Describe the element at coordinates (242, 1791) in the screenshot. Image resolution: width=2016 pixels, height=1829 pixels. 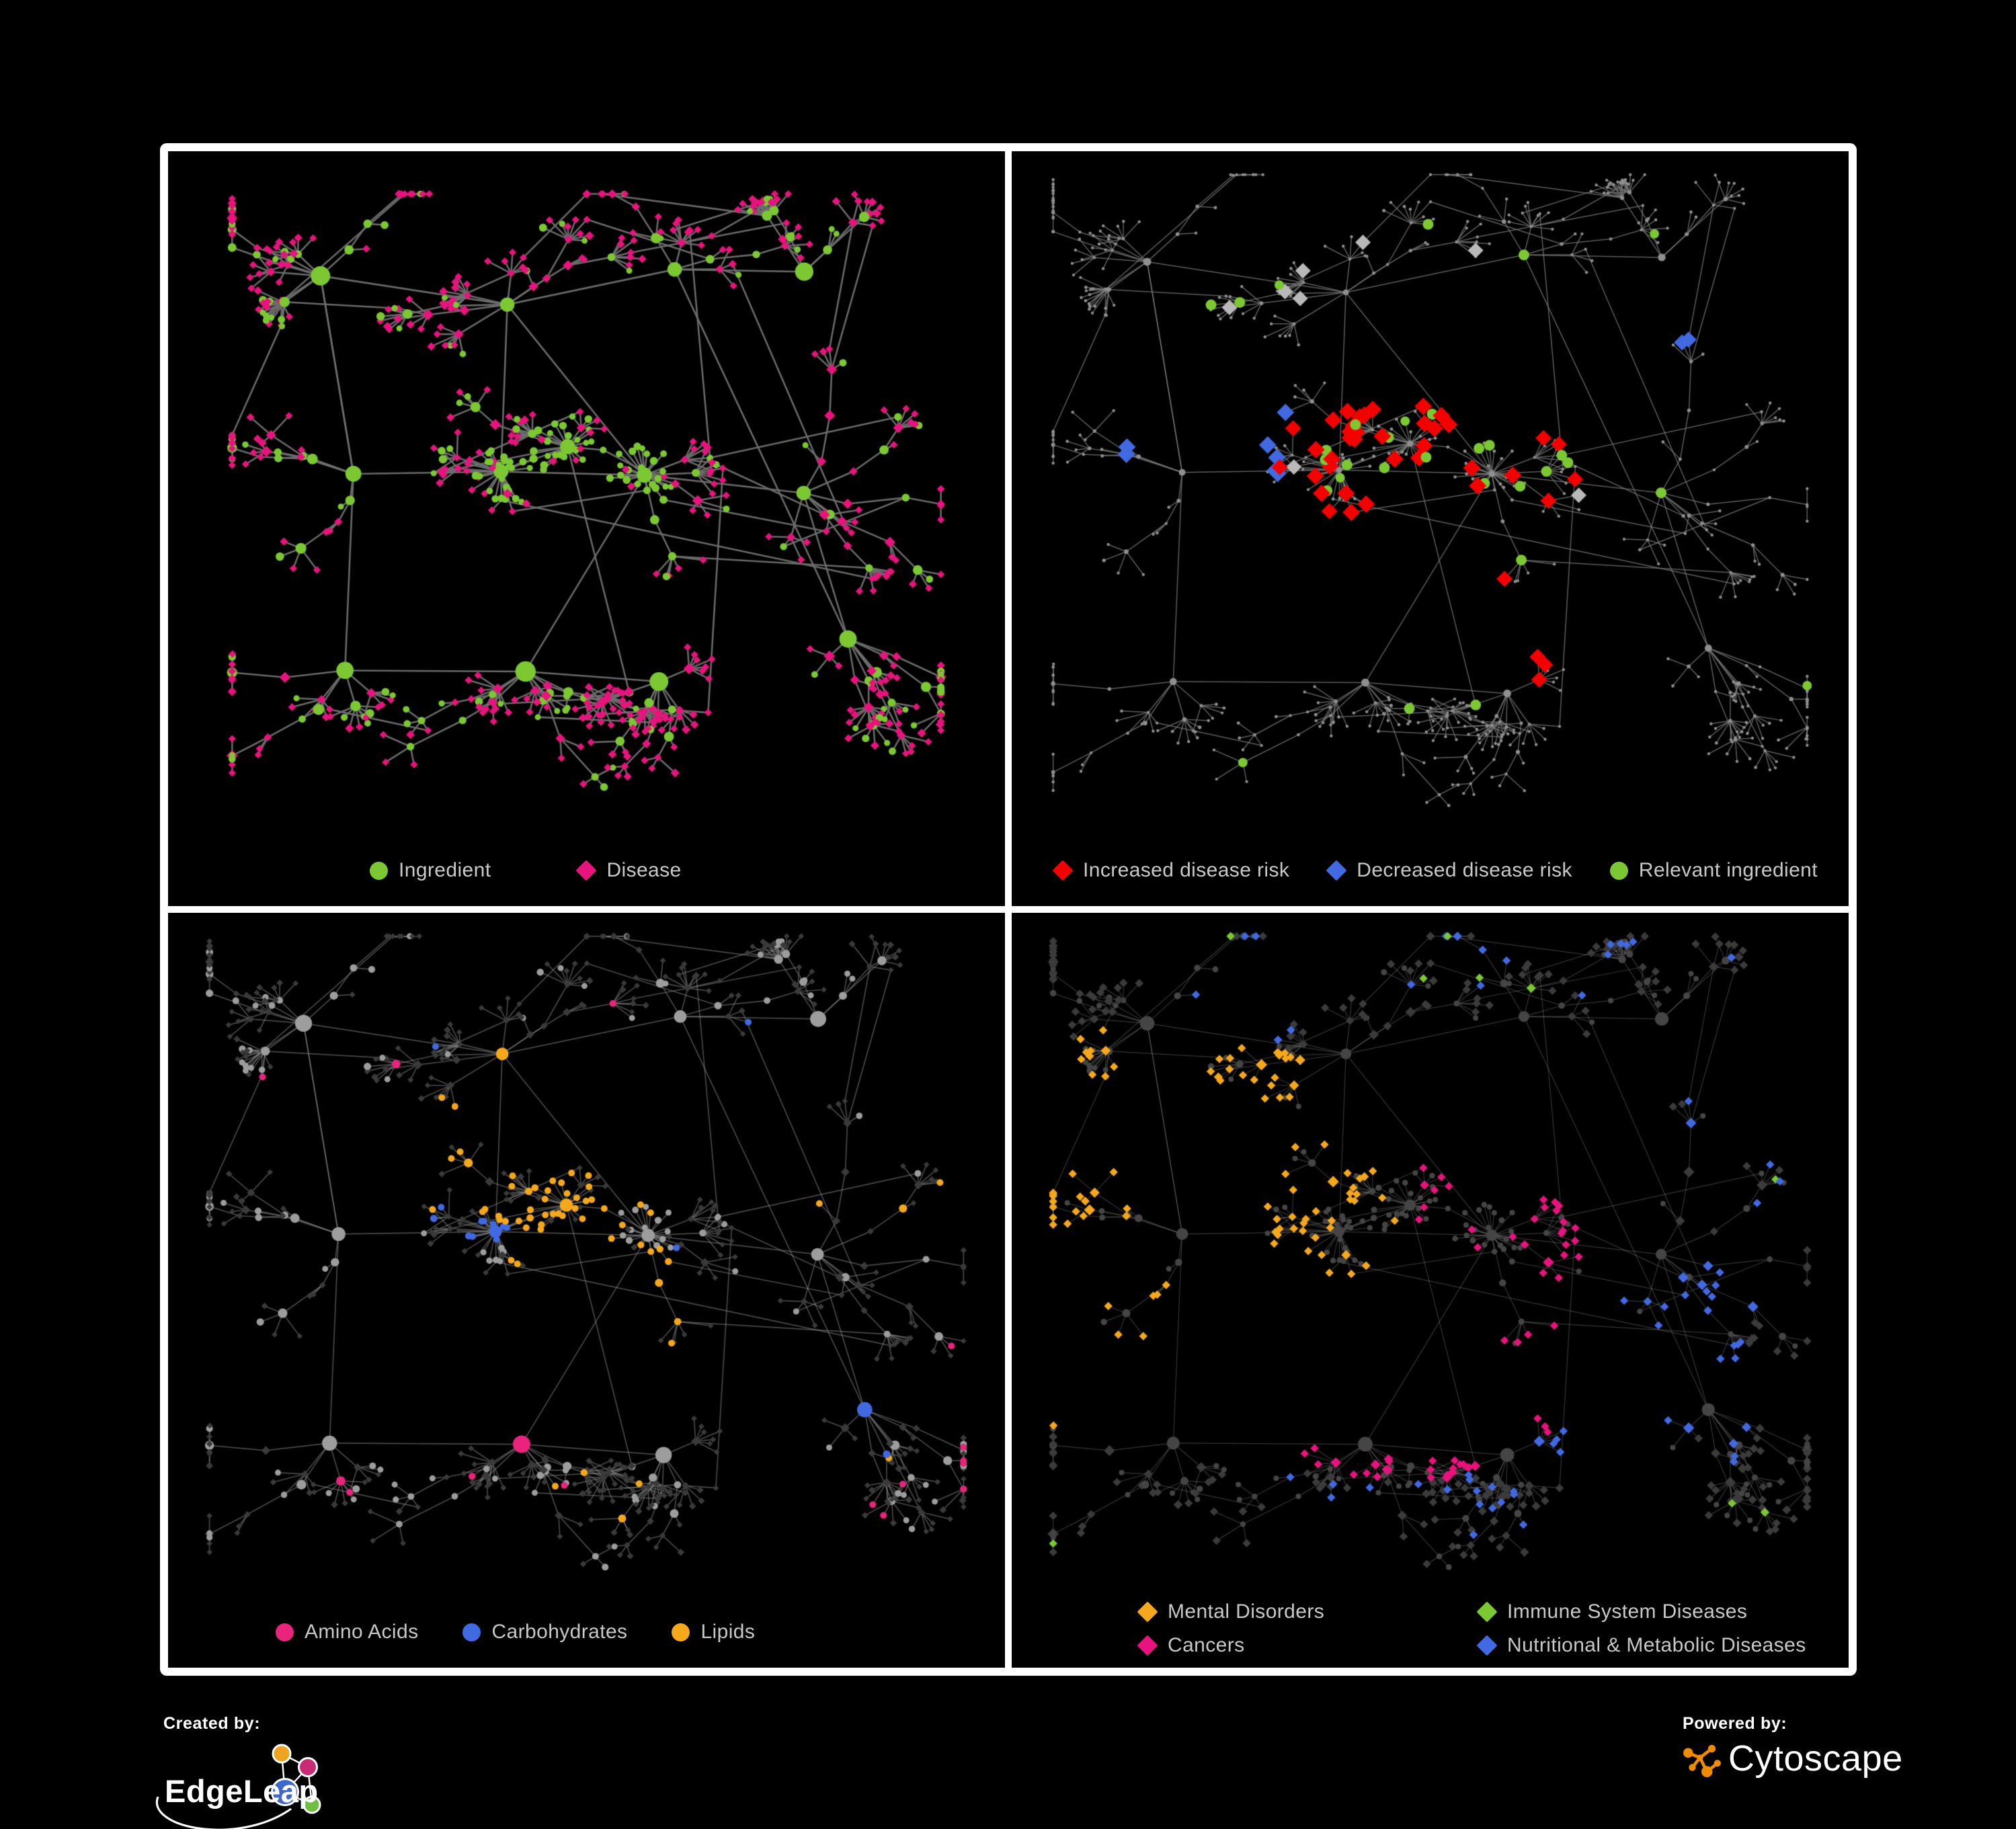
I see `edgeleap-wordmark: EdgeLeap` at that location.